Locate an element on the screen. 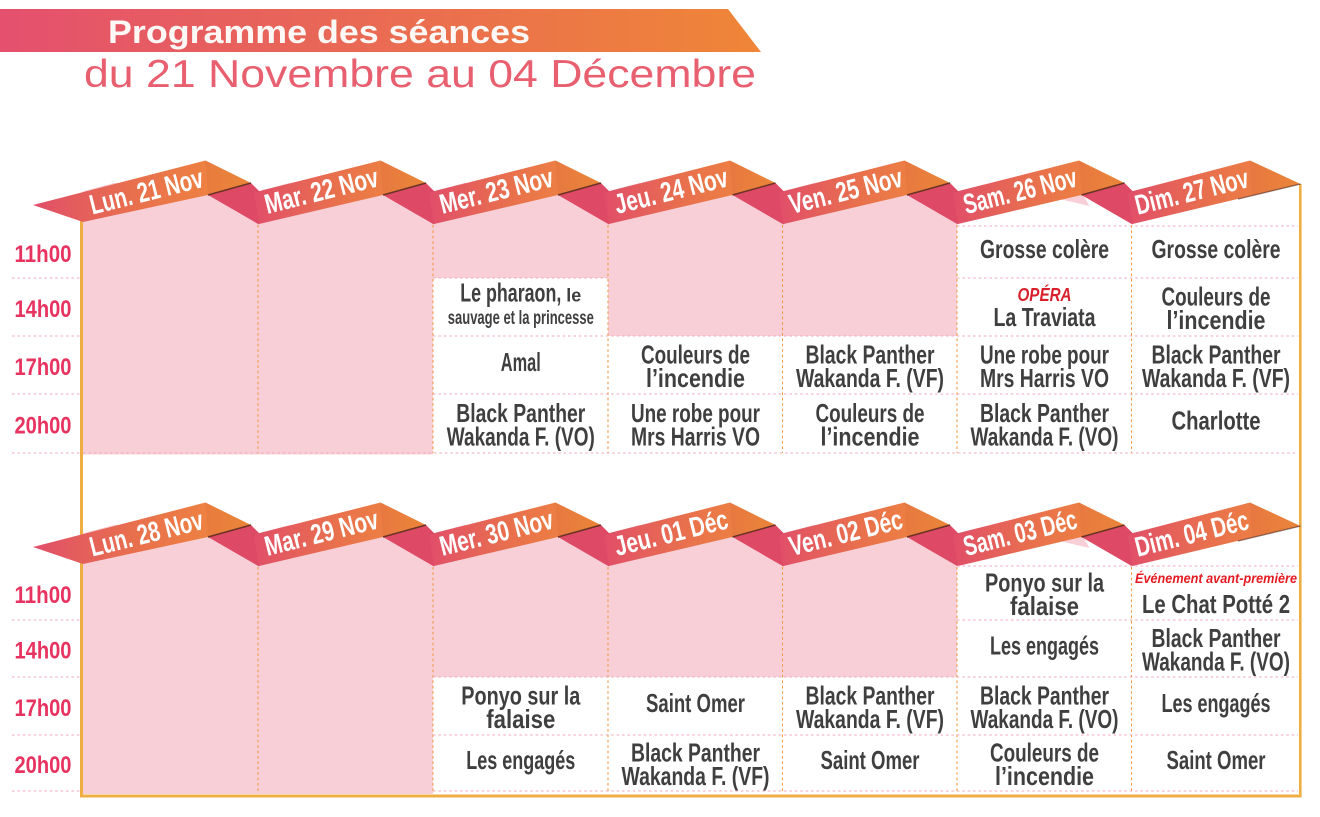 This screenshot has height=817, width=1320. svg-text: OPÉRA is located at coordinates (1045, 294).